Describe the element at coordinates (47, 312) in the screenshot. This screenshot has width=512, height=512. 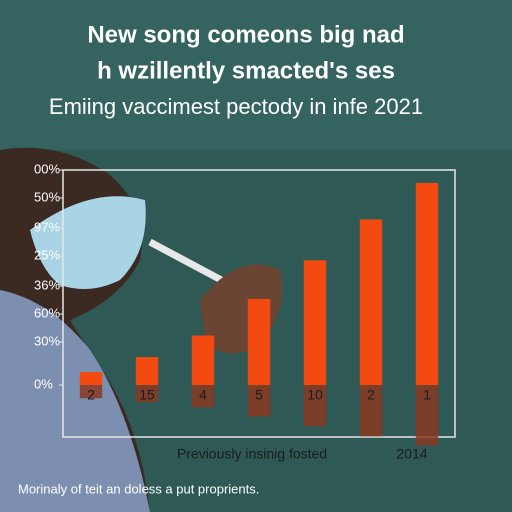
I see `y-tick-label: 60%` at that location.